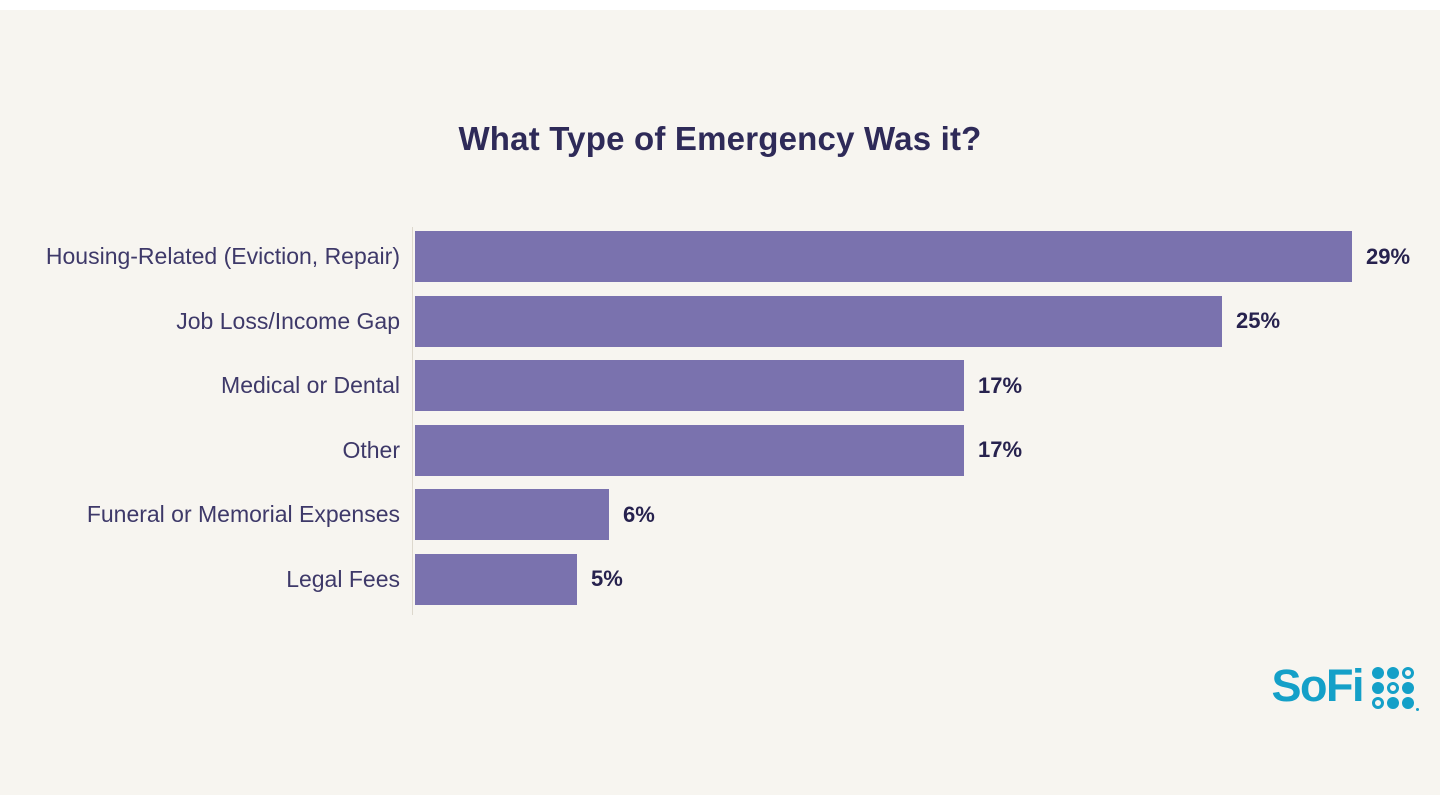  Describe the element at coordinates (1417, 709) in the screenshot. I see `registered-mark-dot` at that location.